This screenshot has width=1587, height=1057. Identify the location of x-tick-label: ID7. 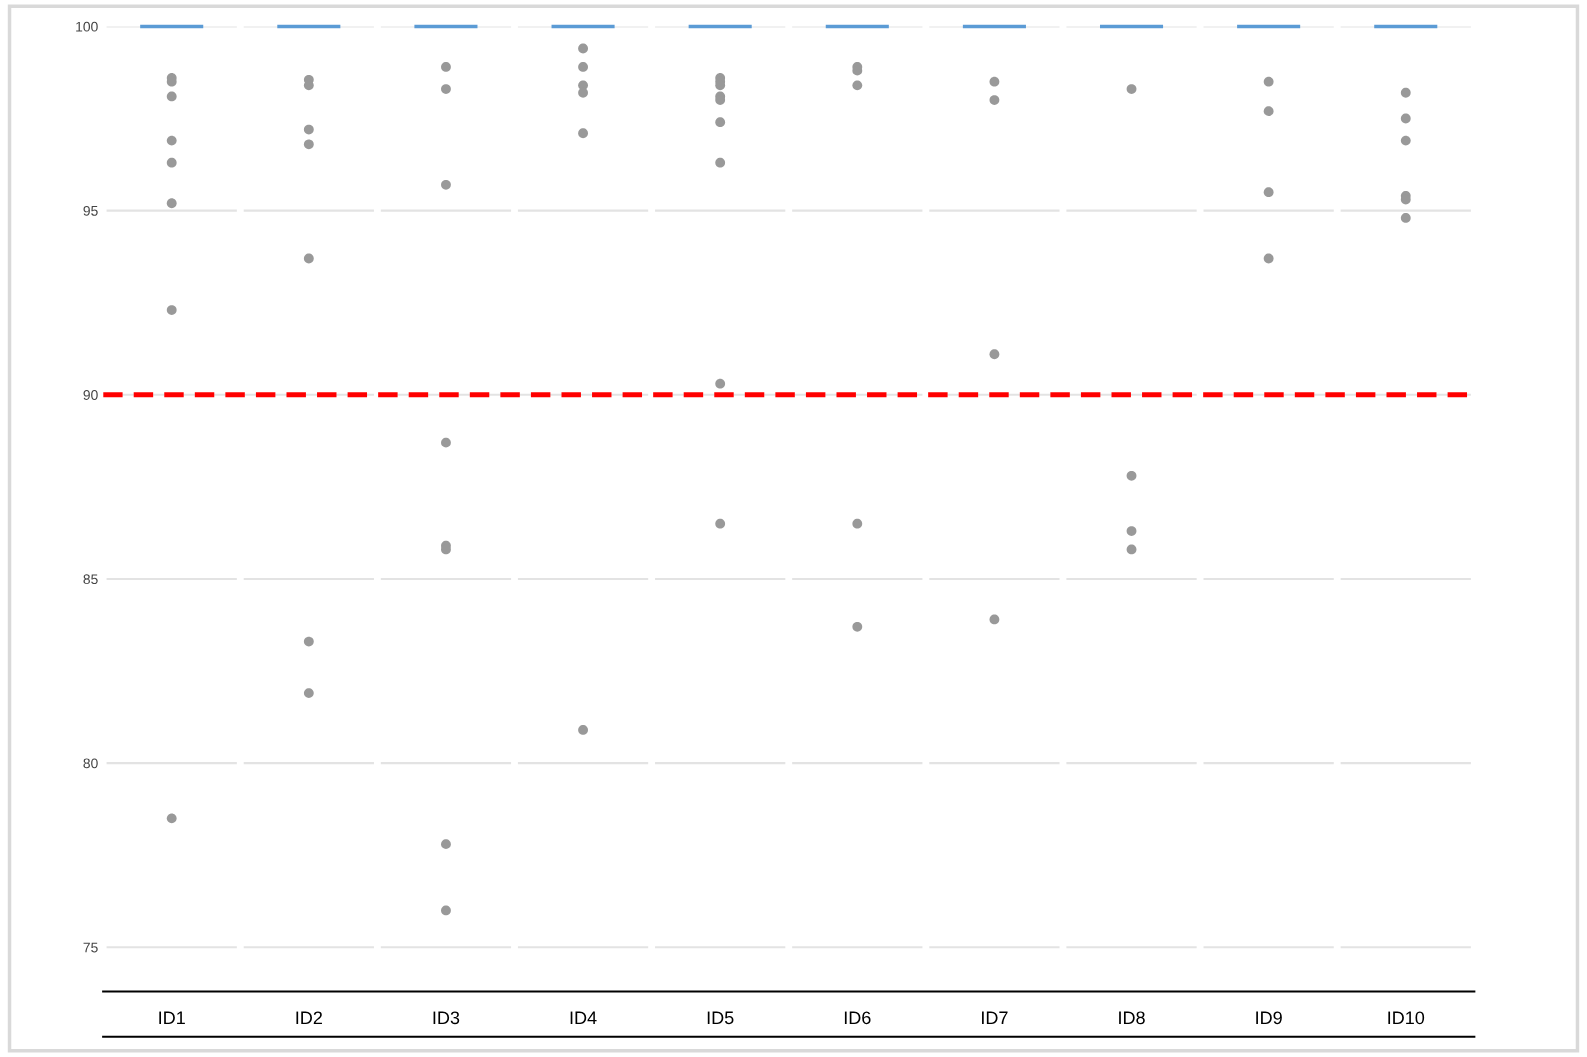
(995, 1017).